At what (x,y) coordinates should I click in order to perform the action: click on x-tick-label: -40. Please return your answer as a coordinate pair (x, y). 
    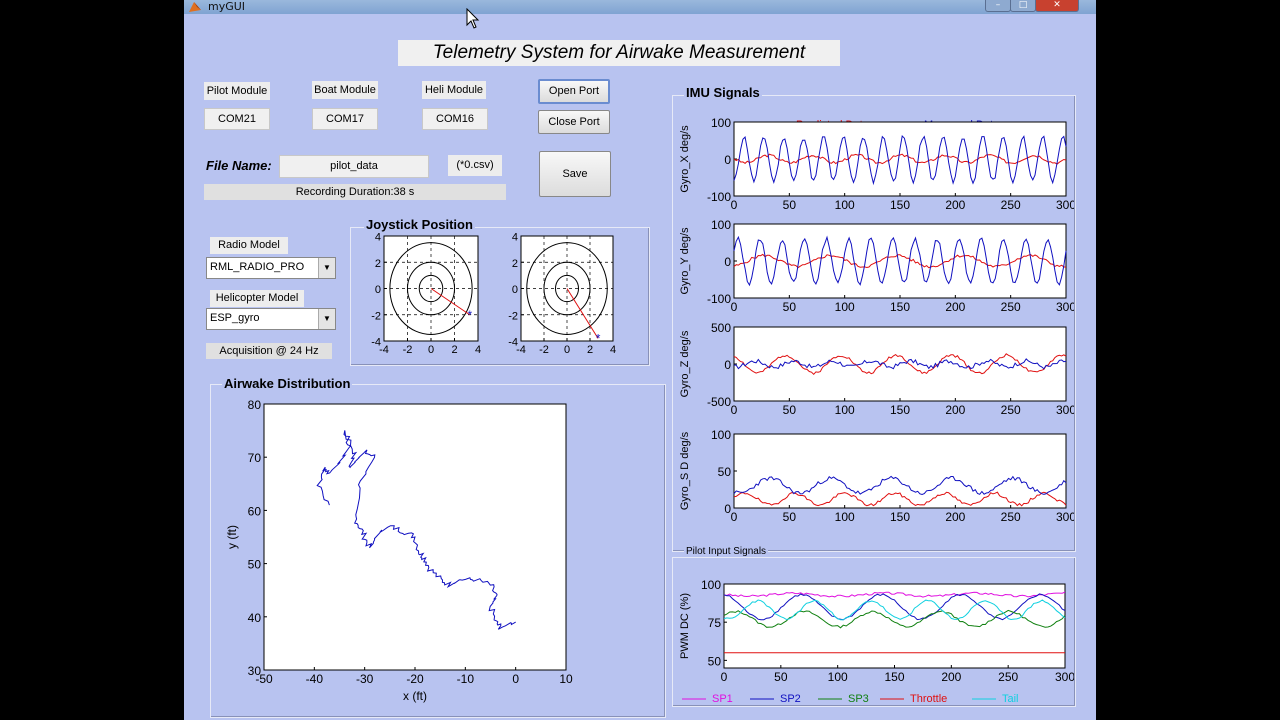
    Looking at the image, I should click on (315, 679).